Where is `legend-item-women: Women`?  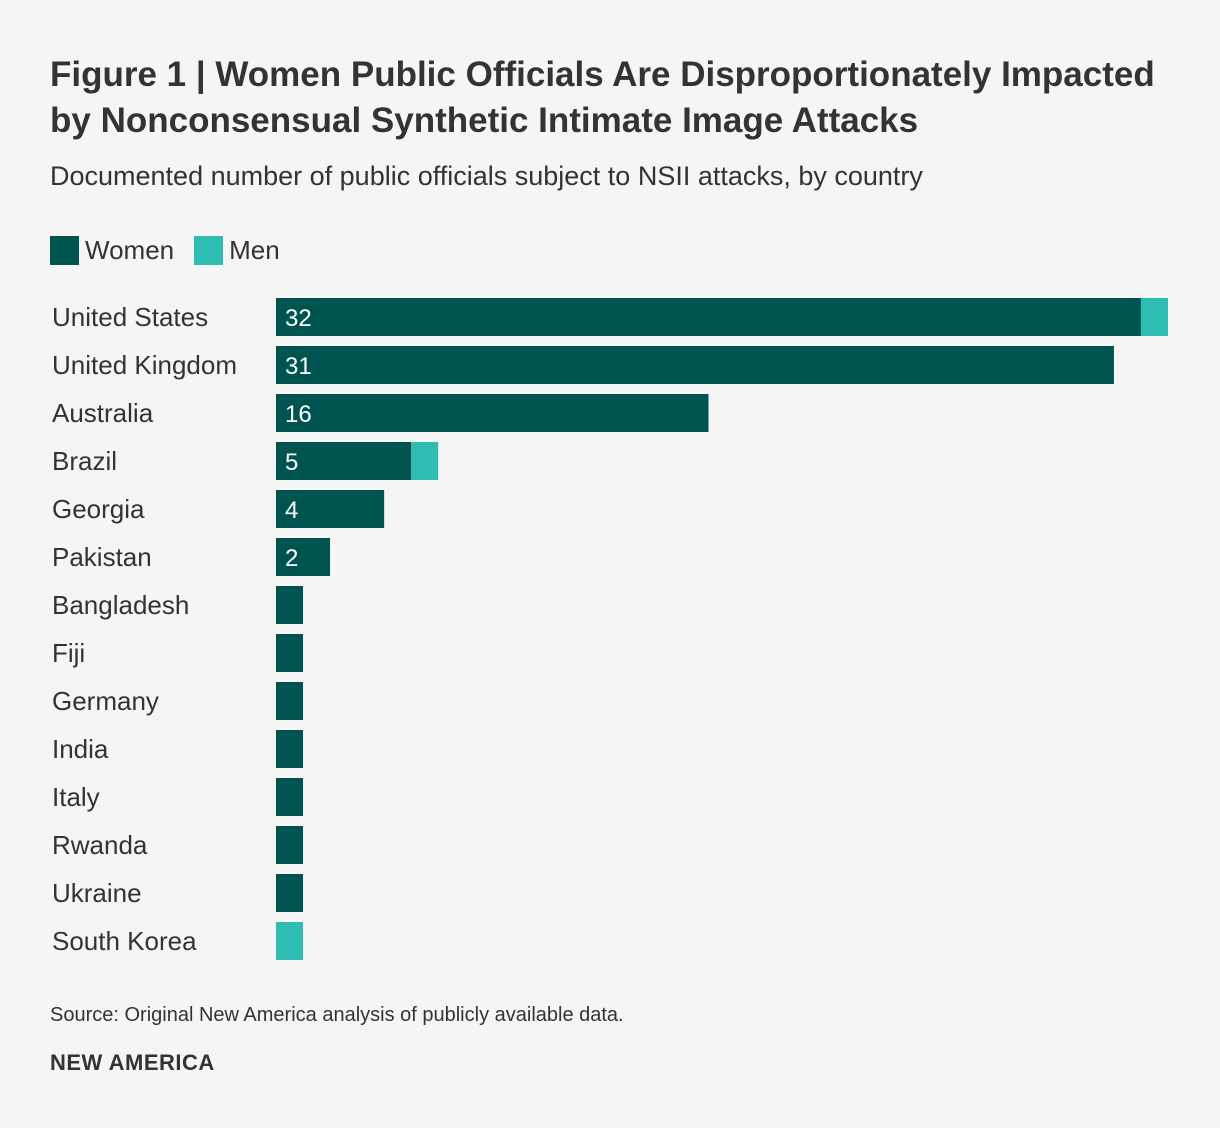
legend-item-women: Women is located at coordinates (112, 250).